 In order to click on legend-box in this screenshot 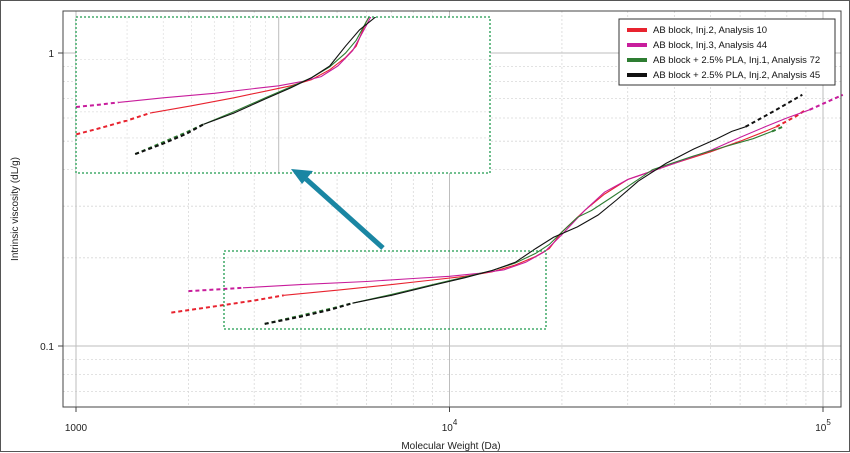, I will do `click(727, 52)`.